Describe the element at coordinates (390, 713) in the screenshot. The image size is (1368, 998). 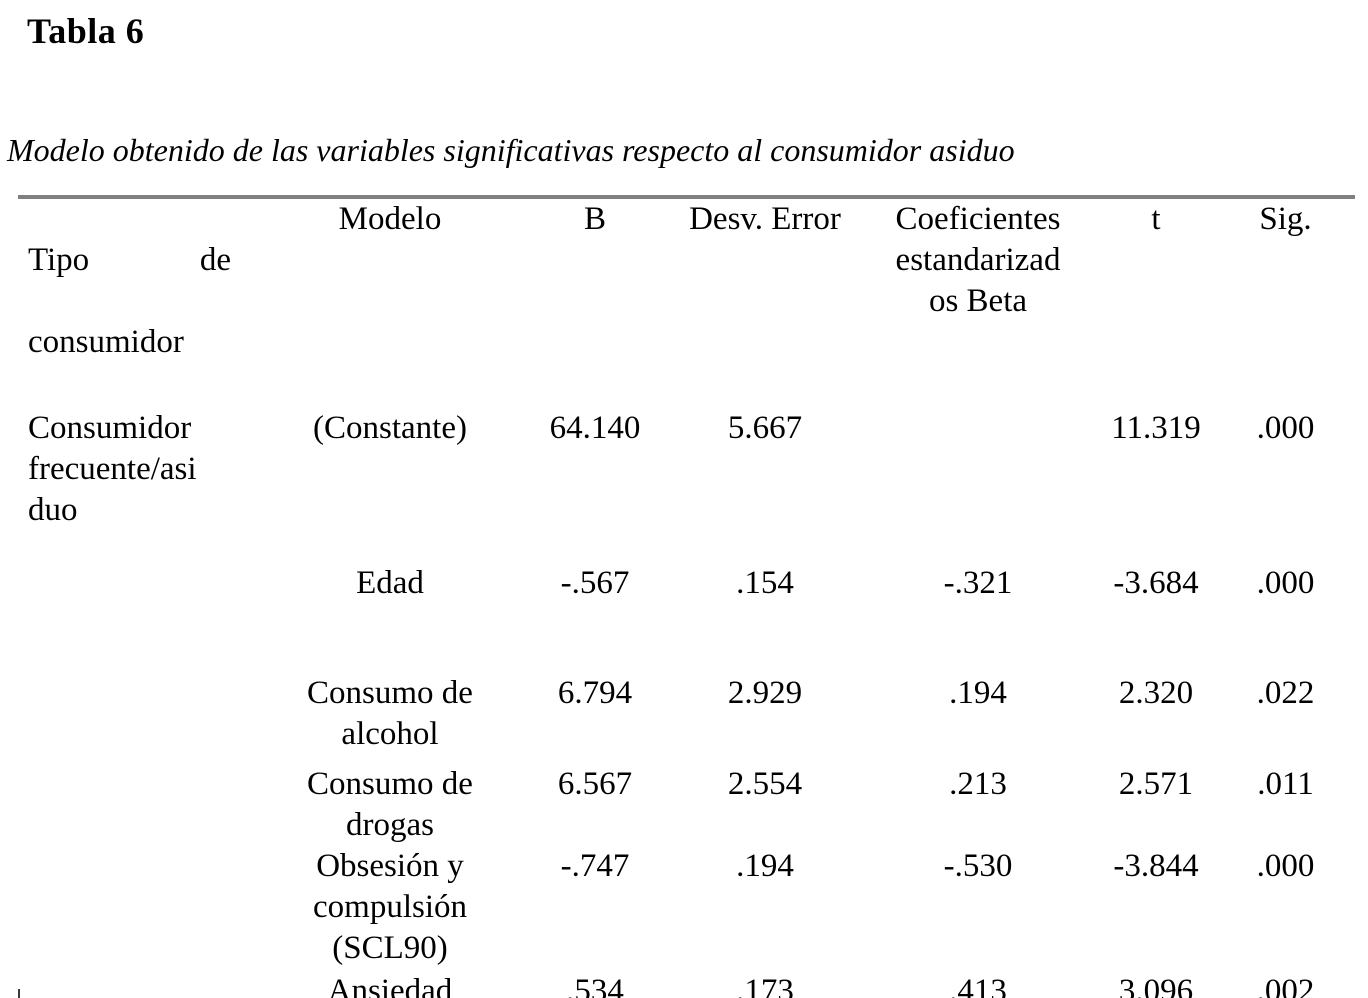
I see `cell-modelo: Consumo de alcohol` at that location.